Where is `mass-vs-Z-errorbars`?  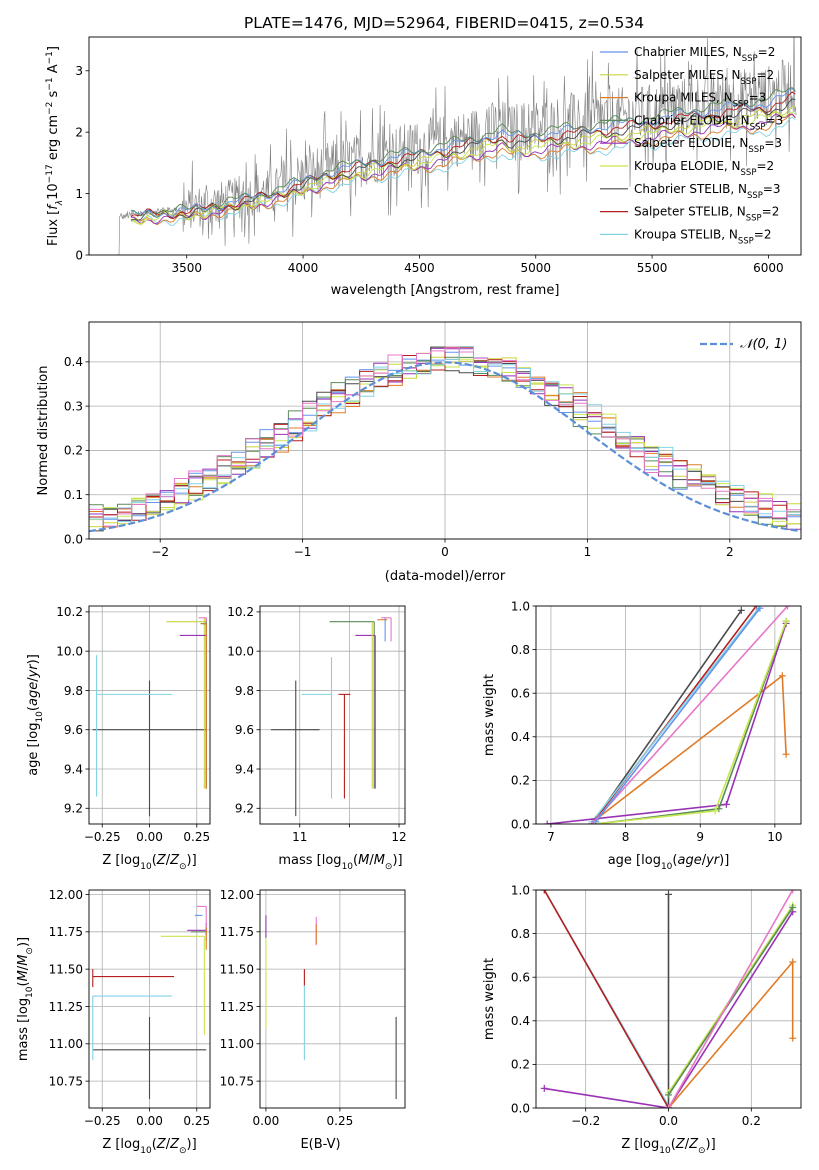
mass-vs-Z-errorbars is located at coordinates (149, 1002).